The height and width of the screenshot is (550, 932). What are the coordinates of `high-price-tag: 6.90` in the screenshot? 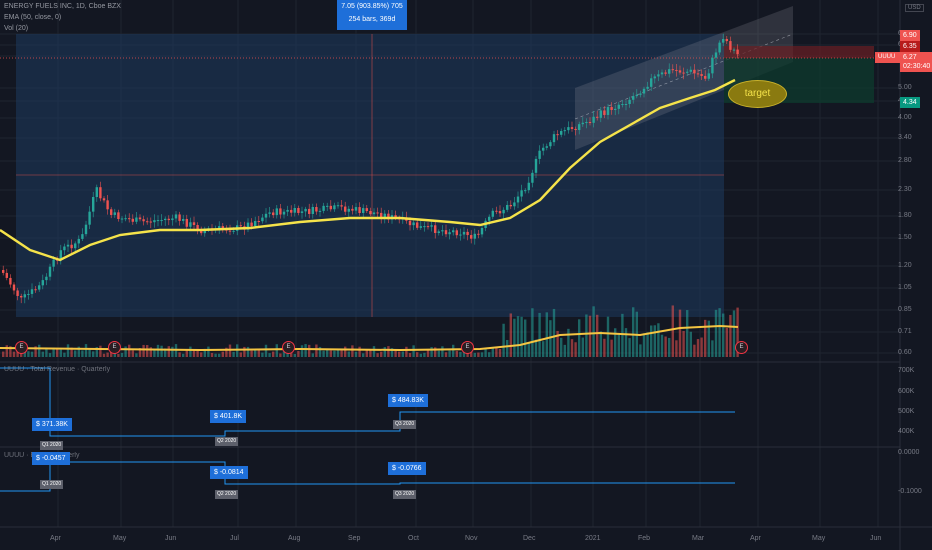 It's located at (910, 35).